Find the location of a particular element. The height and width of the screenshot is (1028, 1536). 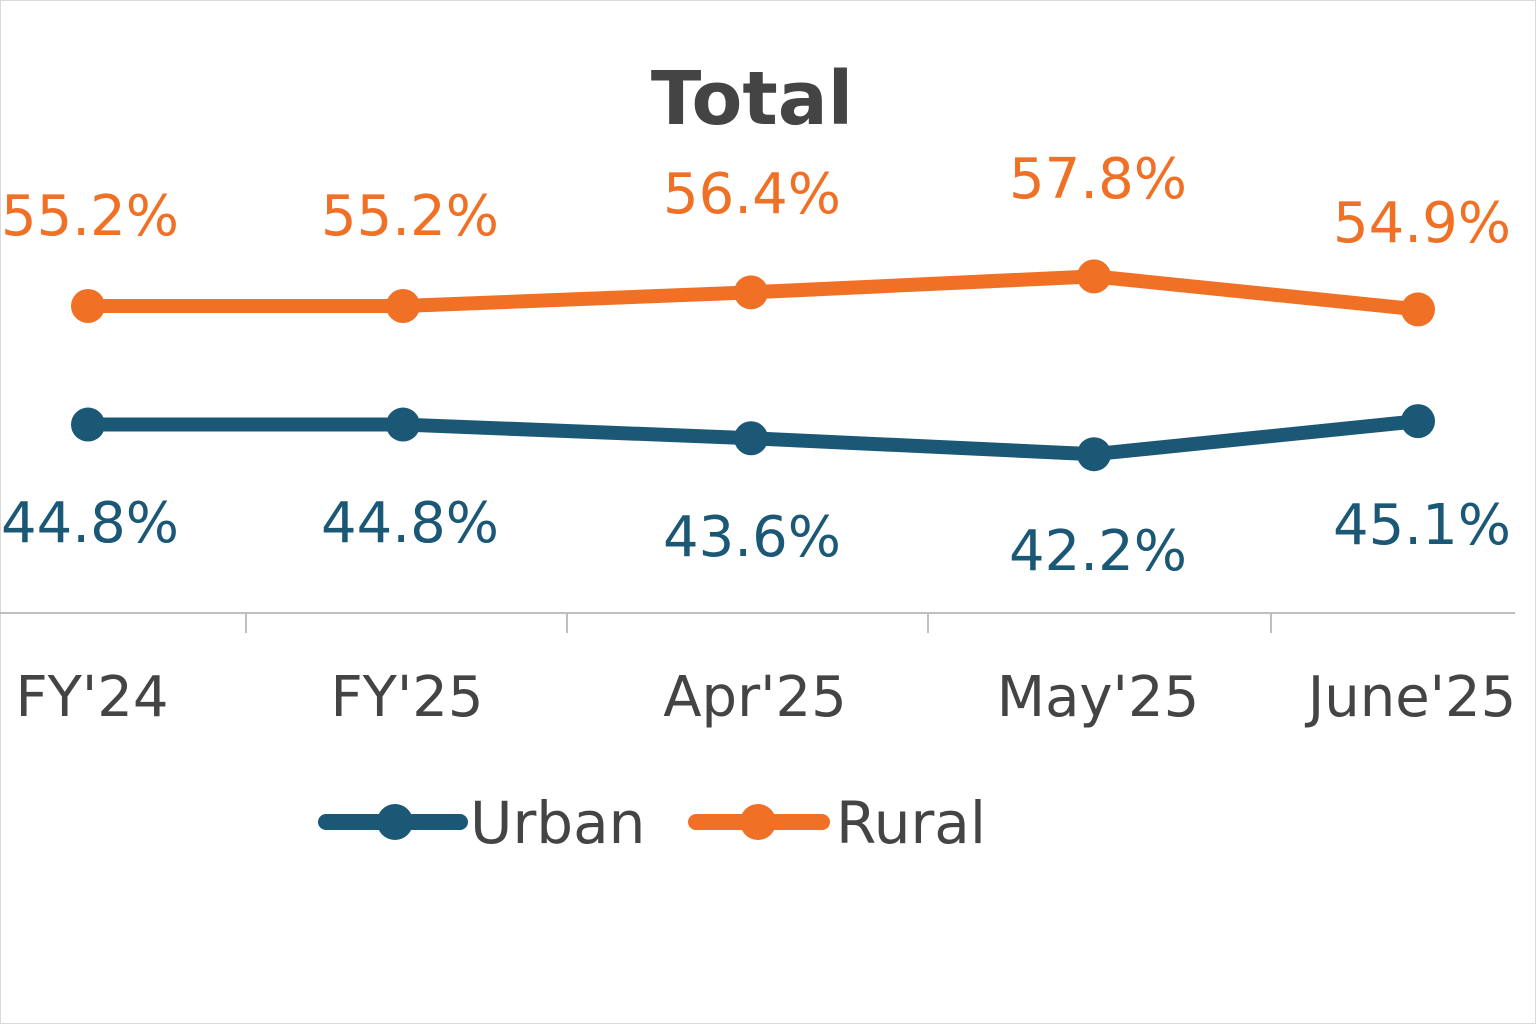

legend-urban-swatch-marker is located at coordinates (395, 822).